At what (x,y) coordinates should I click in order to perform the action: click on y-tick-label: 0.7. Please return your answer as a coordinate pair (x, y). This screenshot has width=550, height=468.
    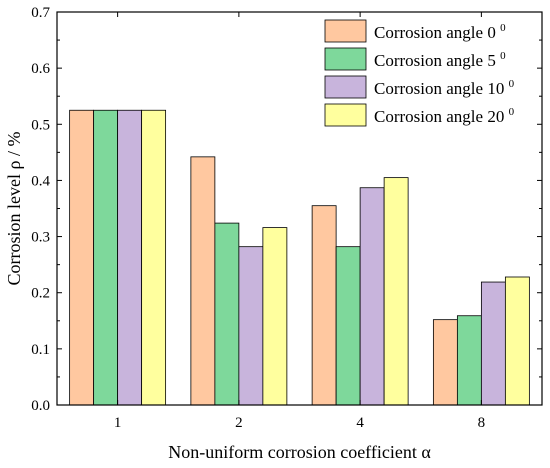
    Looking at the image, I should click on (40, 13).